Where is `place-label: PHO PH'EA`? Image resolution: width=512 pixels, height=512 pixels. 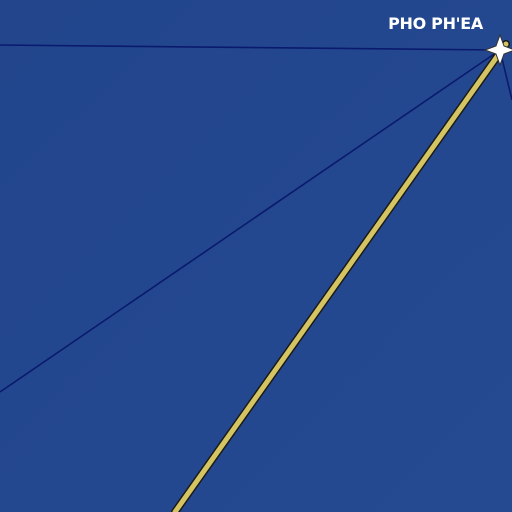 place-label: PHO PH'EA is located at coordinates (435, 23).